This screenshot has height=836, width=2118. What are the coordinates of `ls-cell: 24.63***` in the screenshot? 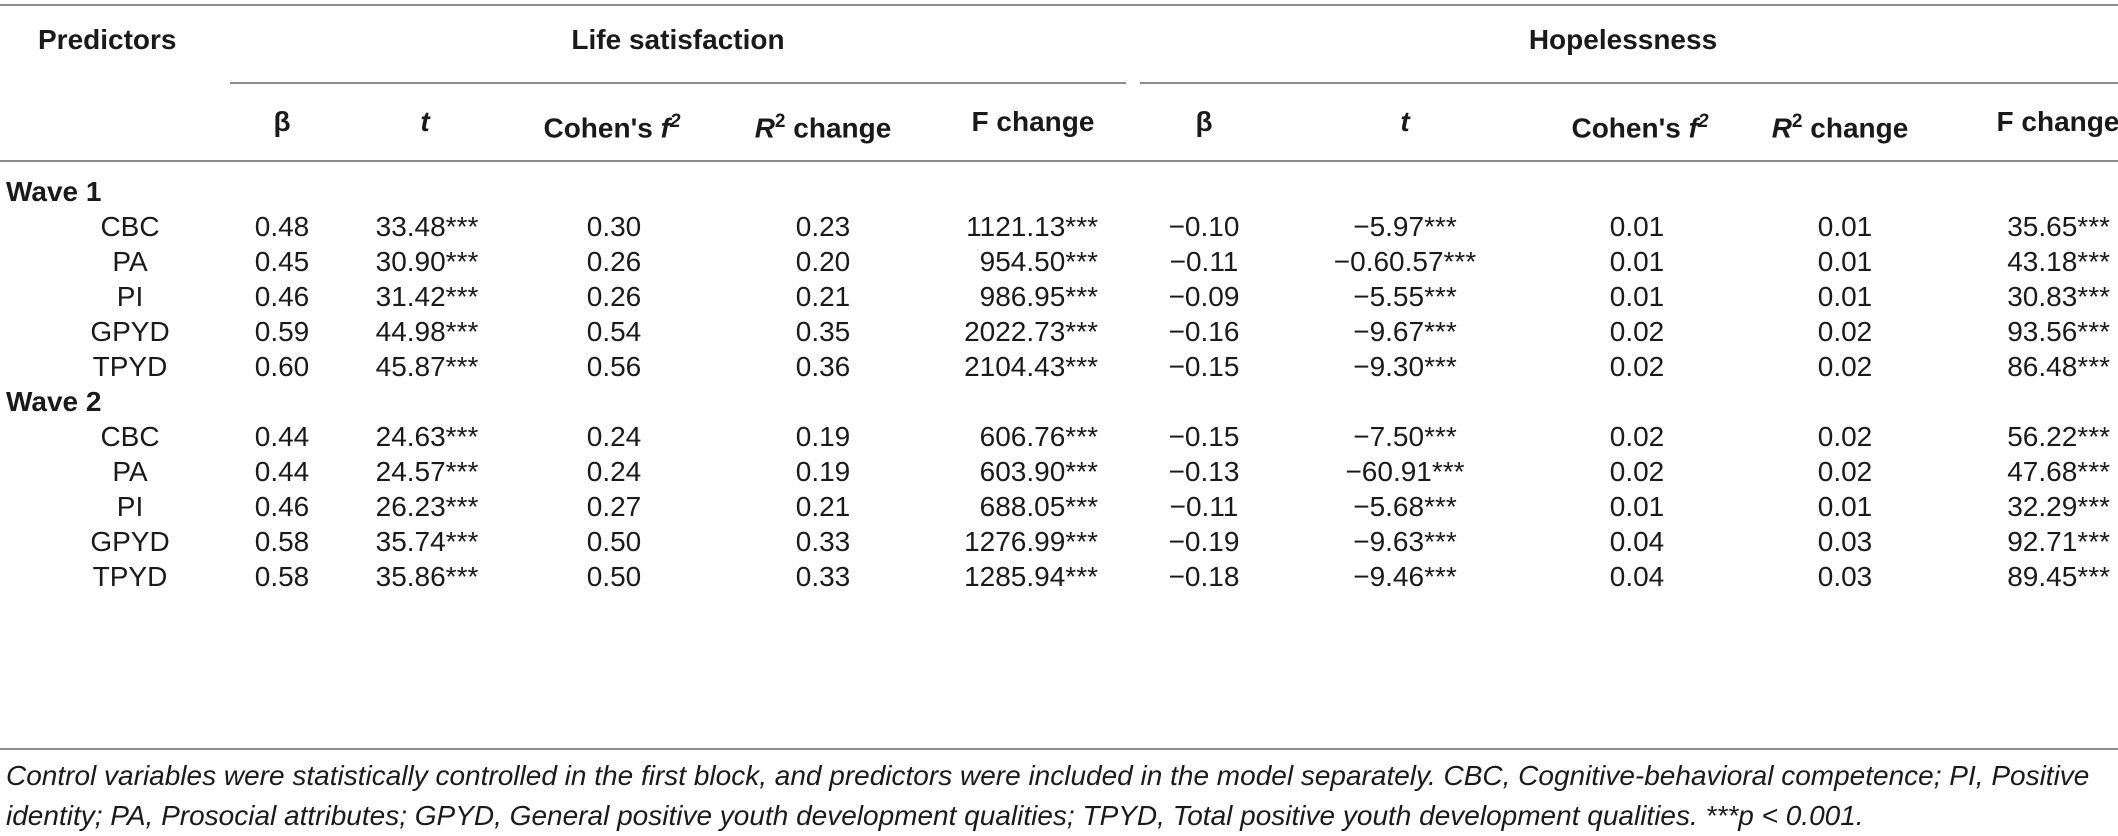 It's located at (427, 436).